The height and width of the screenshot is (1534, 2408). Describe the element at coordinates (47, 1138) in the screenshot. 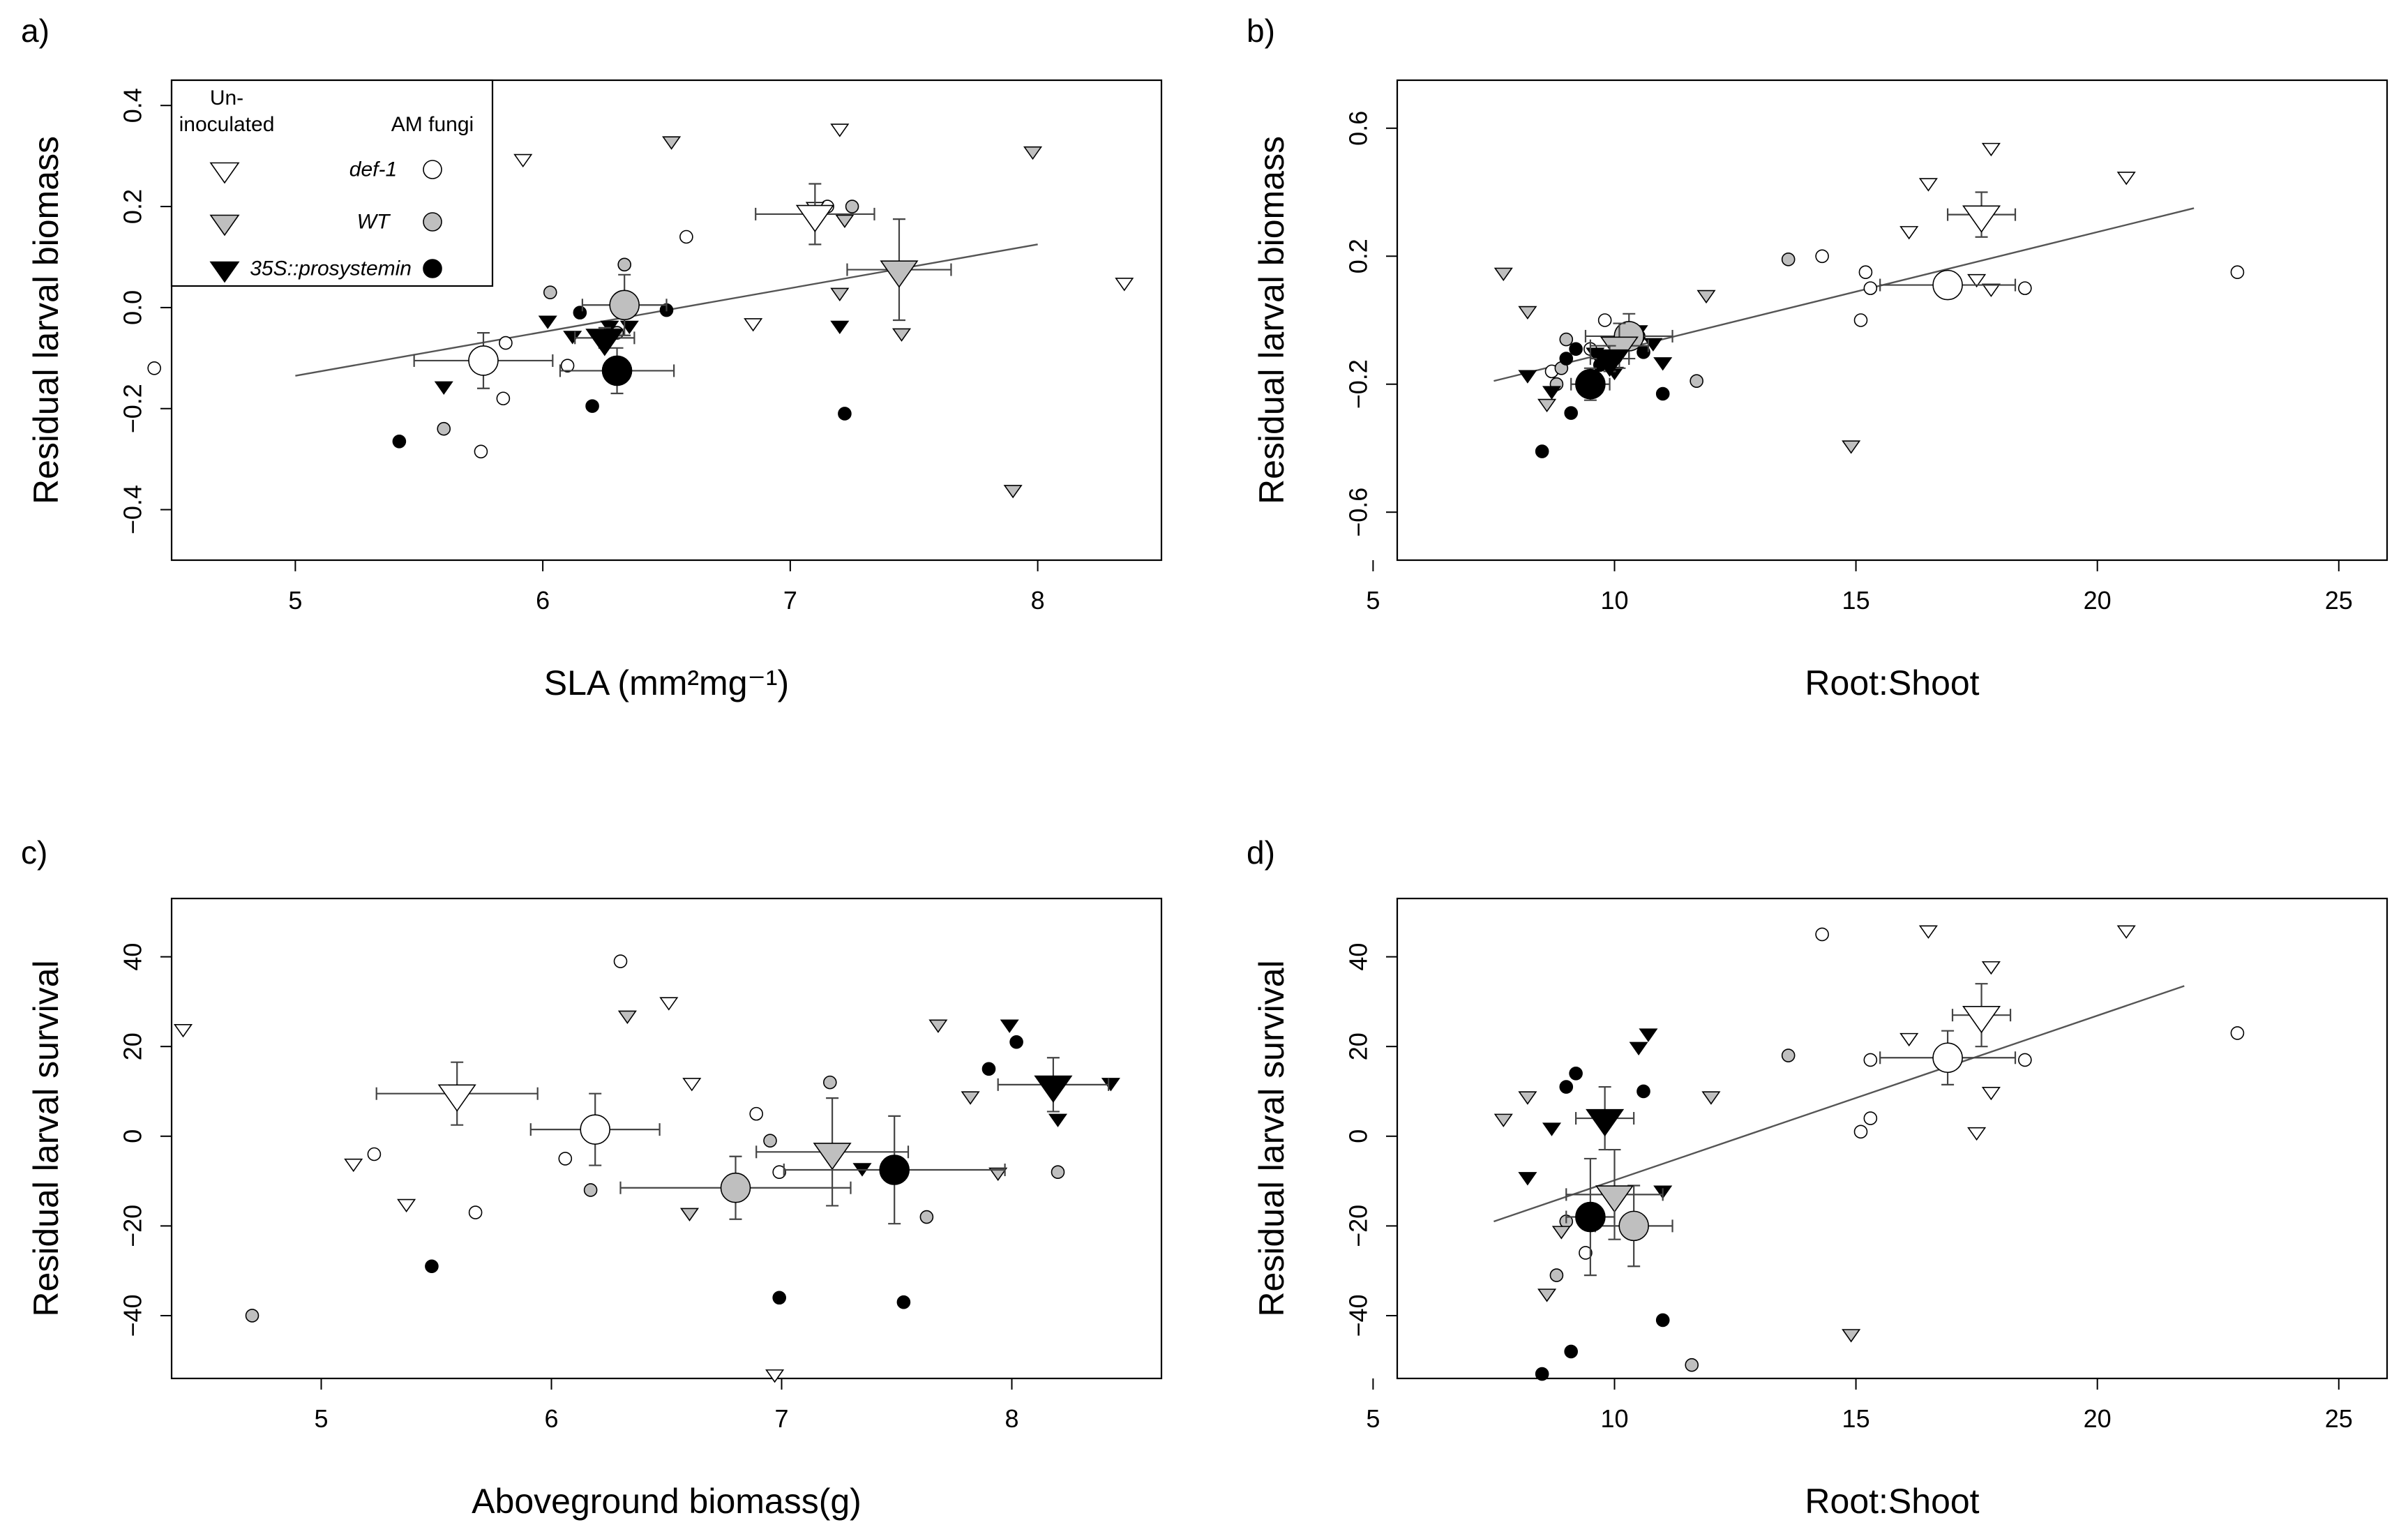

I see `y-axis-label: Residual larval survival` at that location.